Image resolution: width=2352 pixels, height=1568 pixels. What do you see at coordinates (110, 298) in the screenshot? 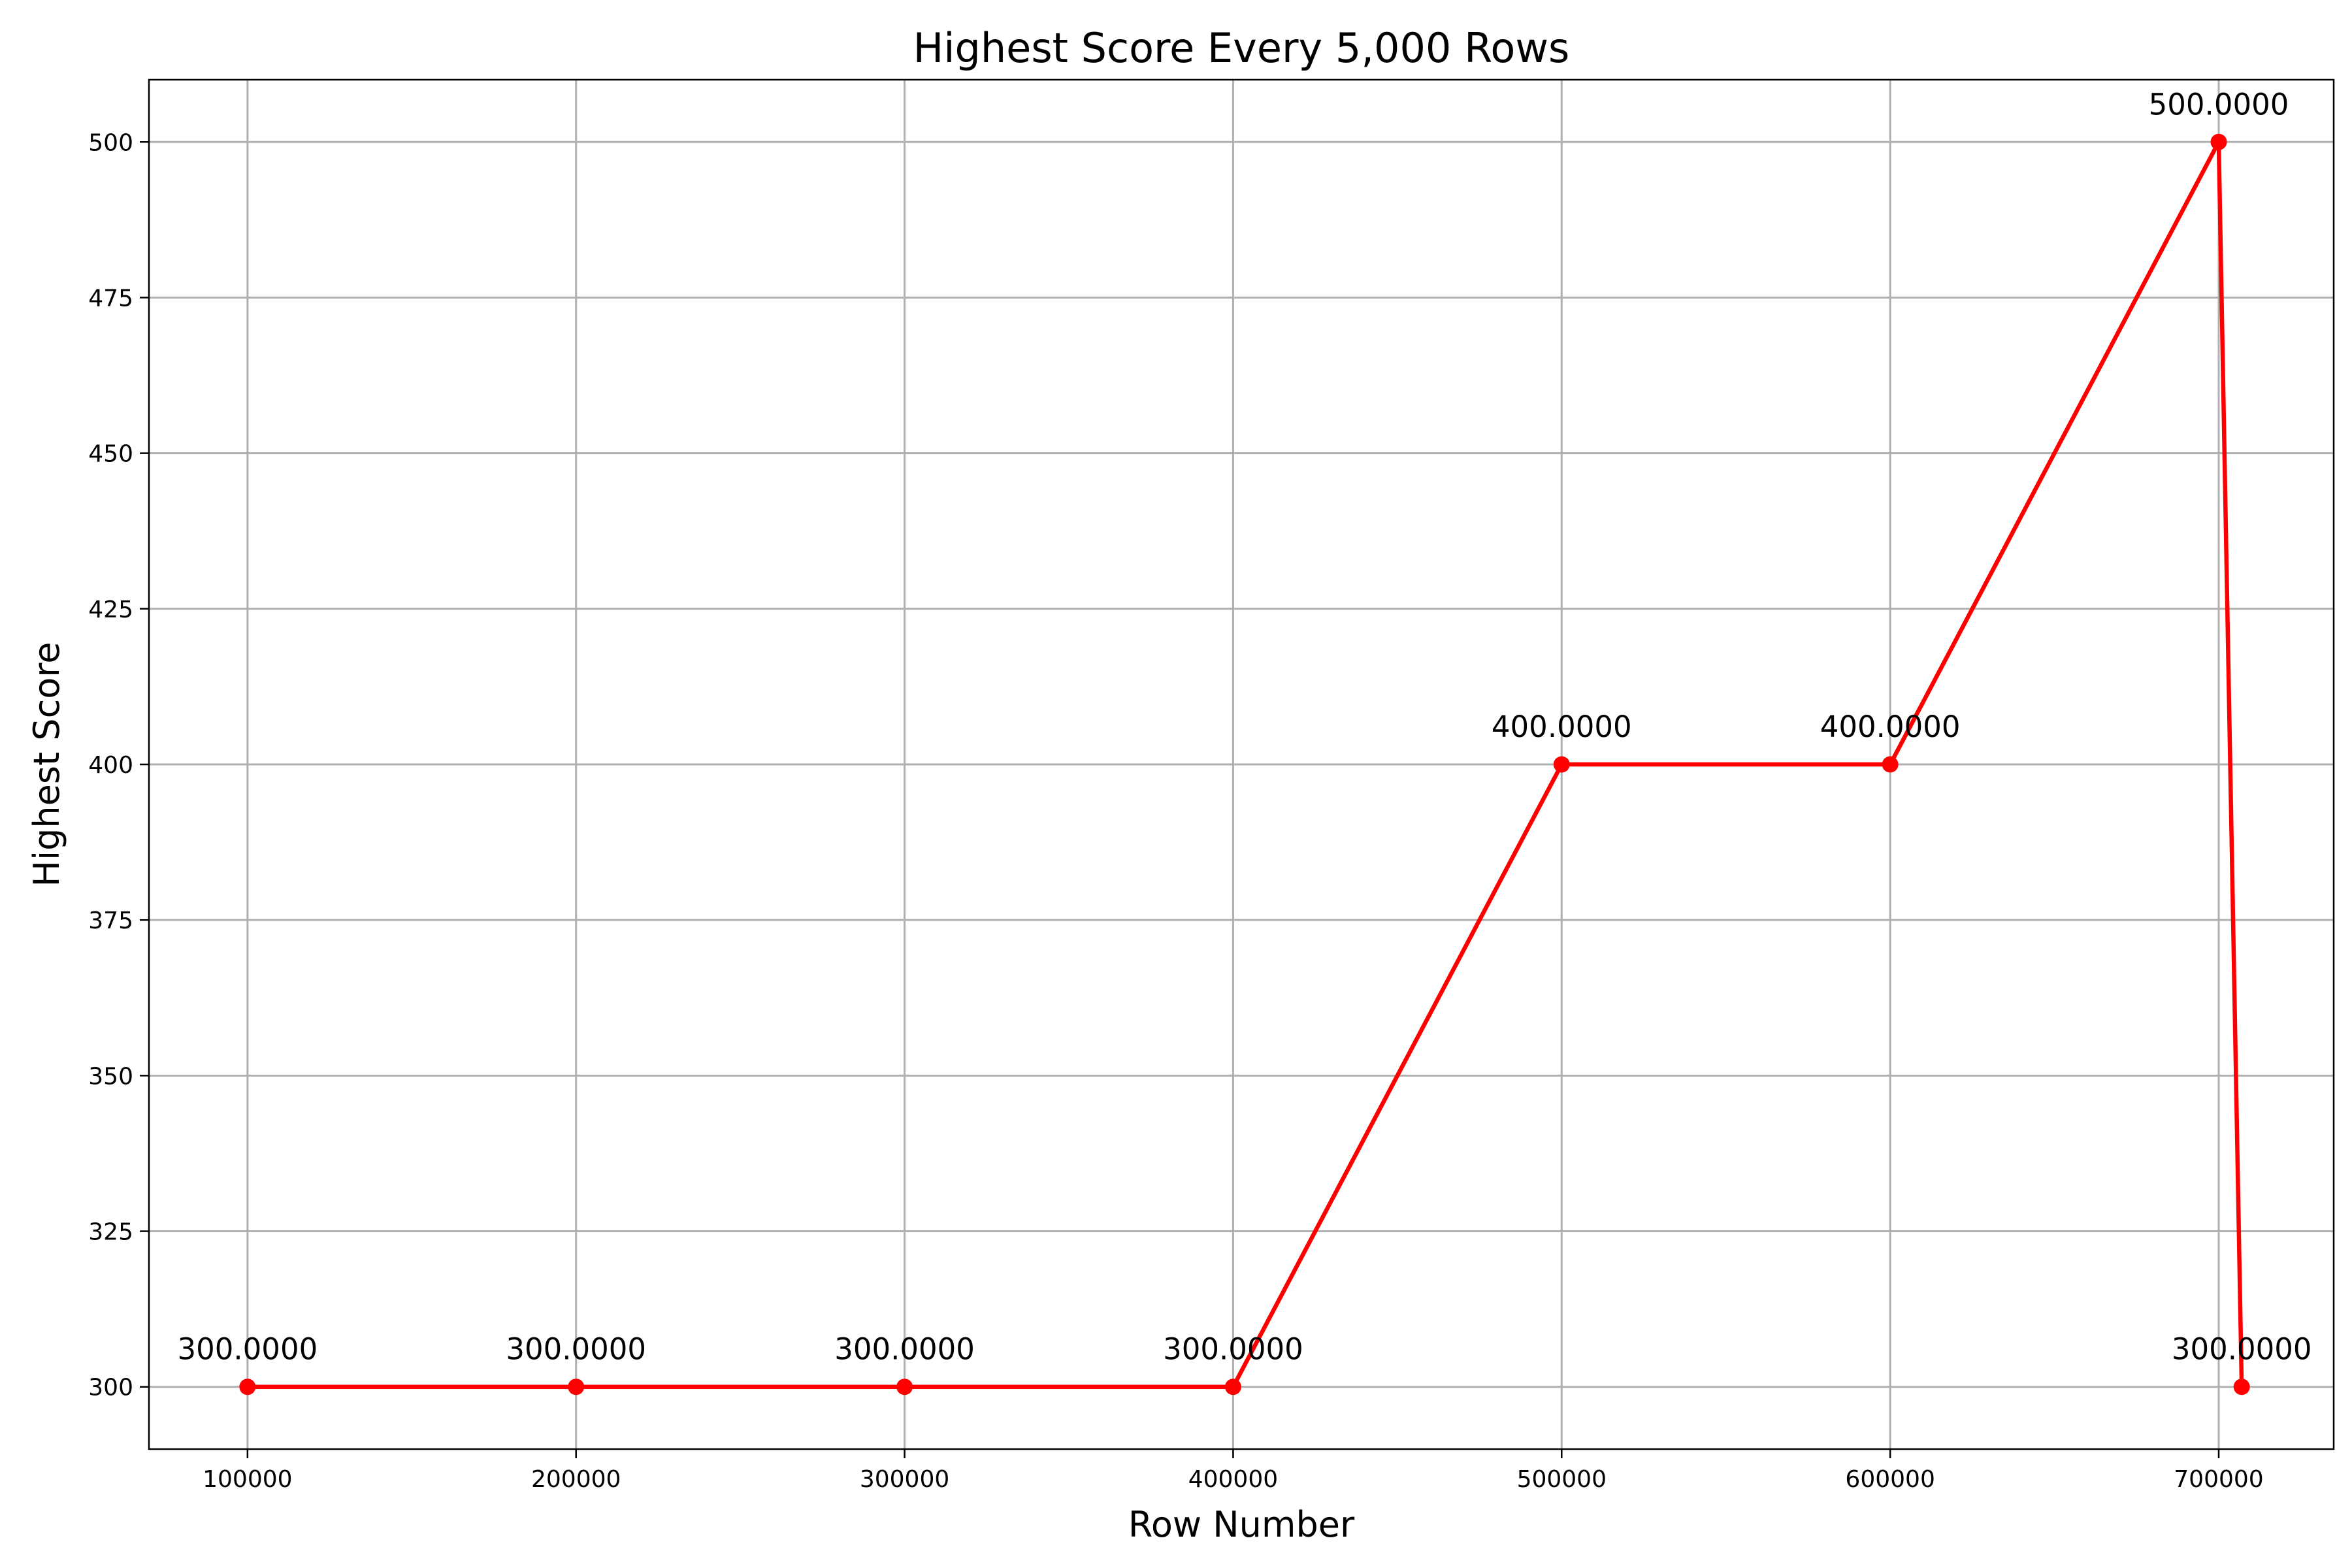
I see `y-tick-label: 475` at bounding box center [110, 298].